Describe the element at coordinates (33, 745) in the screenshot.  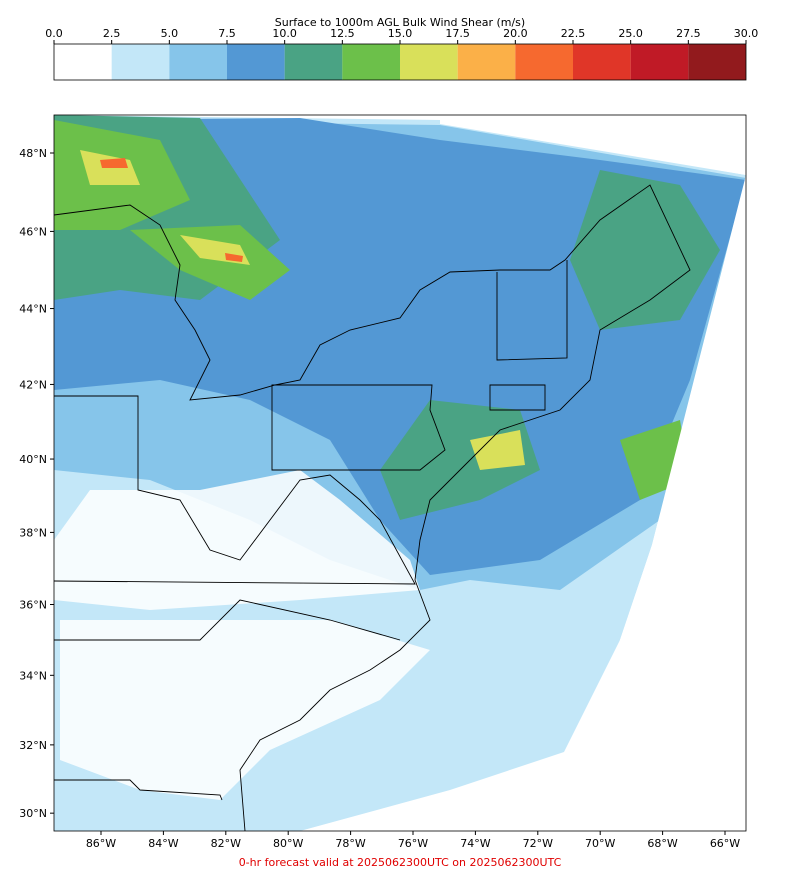
I see `lat-label: 32°N` at that location.